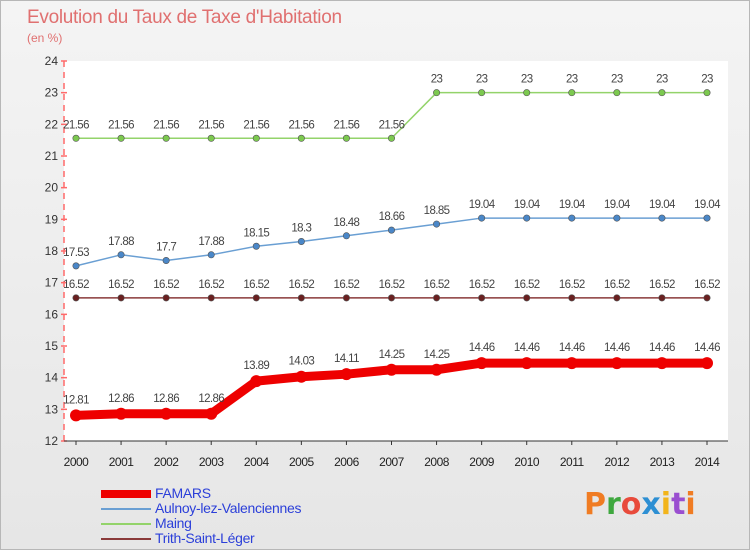 The height and width of the screenshot is (550, 750). What do you see at coordinates (572, 462) in the screenshot?
I see `x-tick-label: 2011` at bounding box center [572, 462].